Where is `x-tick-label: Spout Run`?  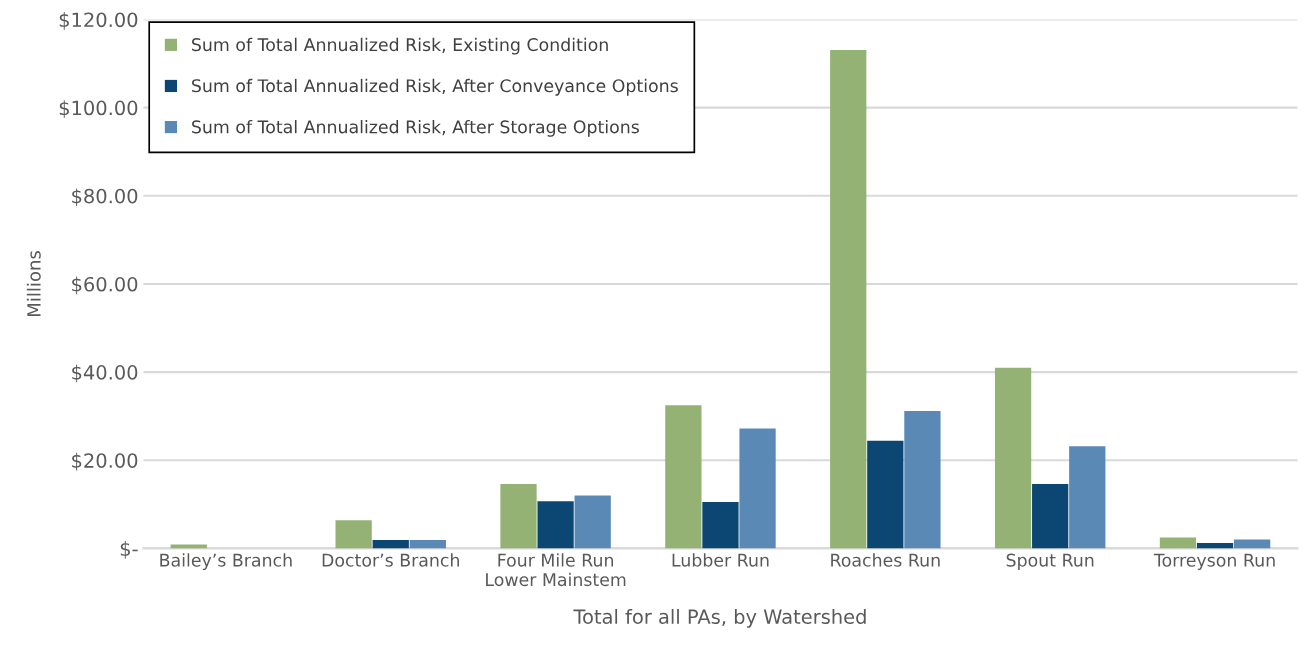
x-tick-label: Spout Run is located at coordinates (1050, 562).